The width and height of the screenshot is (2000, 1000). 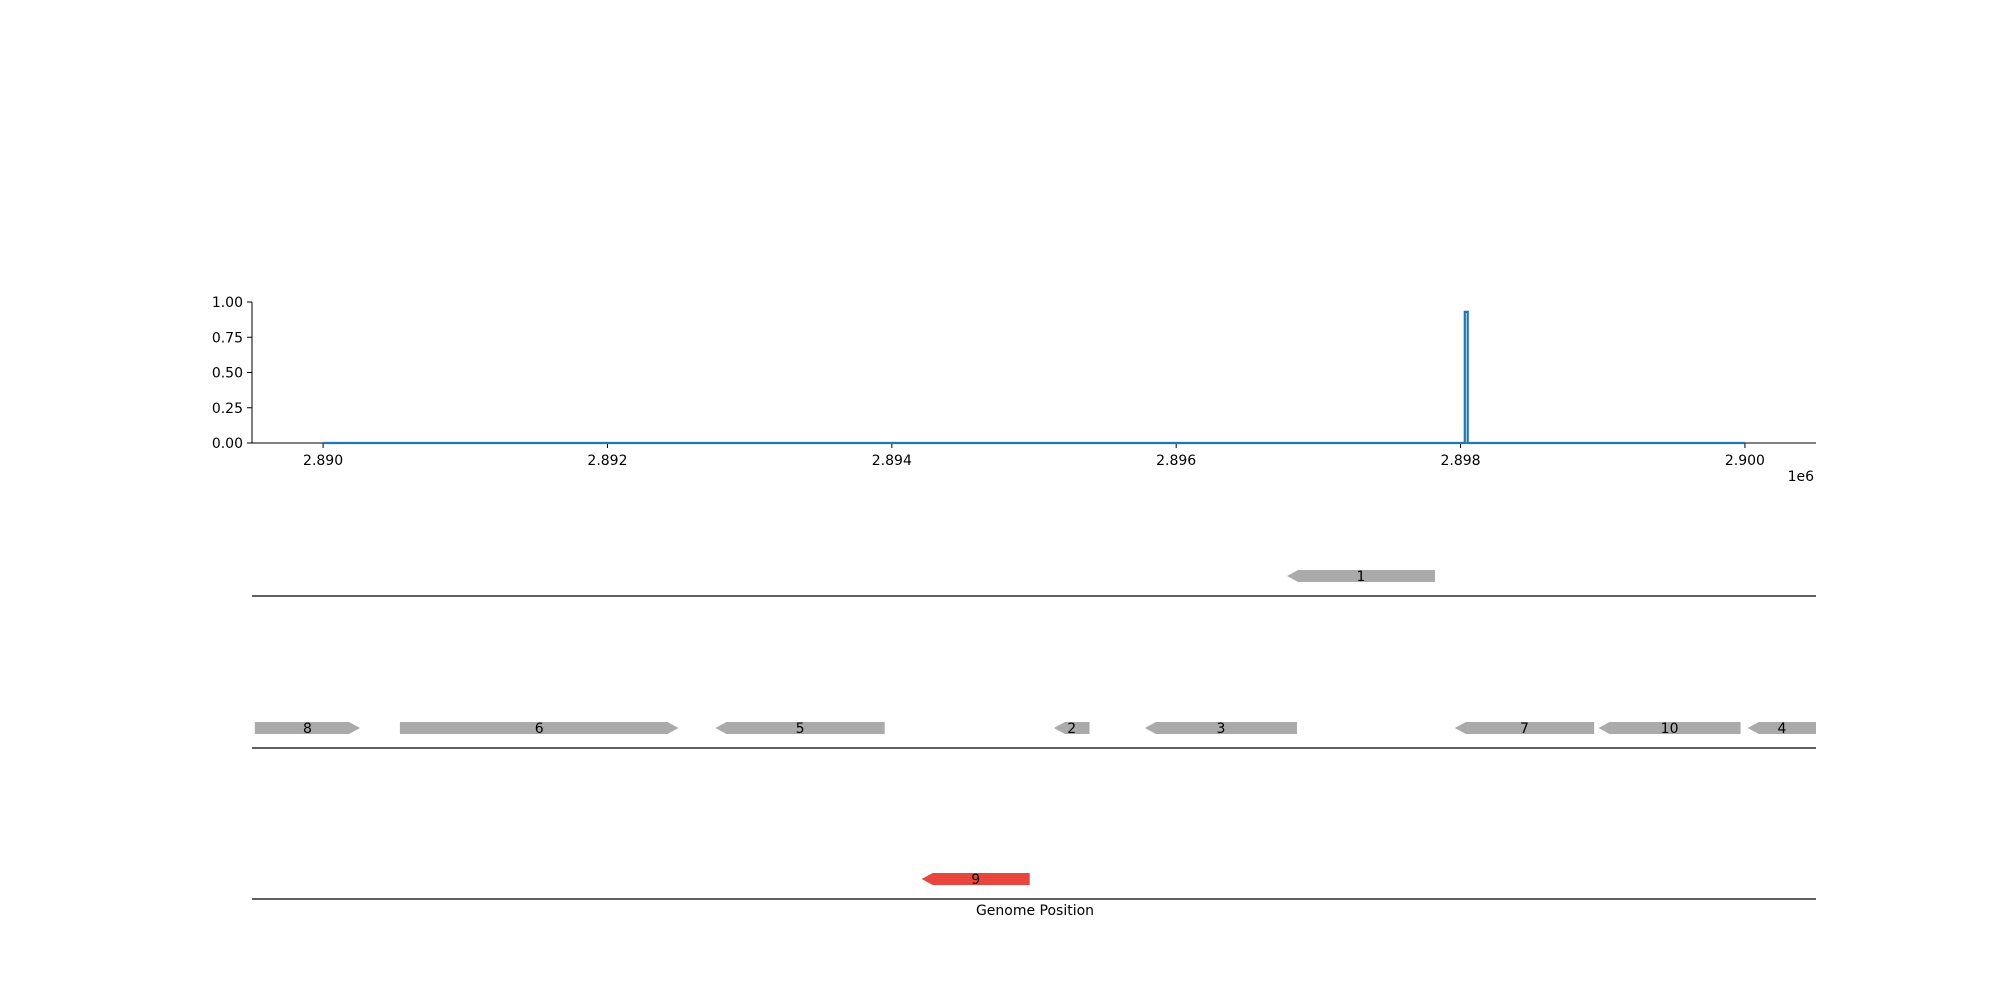 What do you see at coordinates (1801, 477) in the screenshot?
I see `x-offset-label: 1e6` at bounding box center [1801, 477].